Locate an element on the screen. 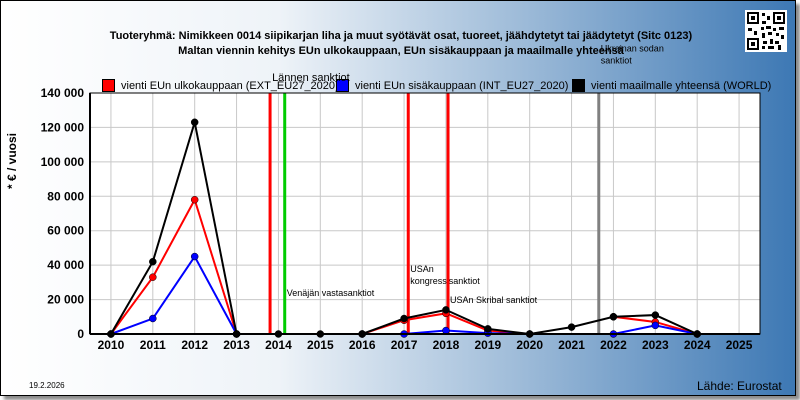  legend-swatch-ext is located at coordinates (108, 85).